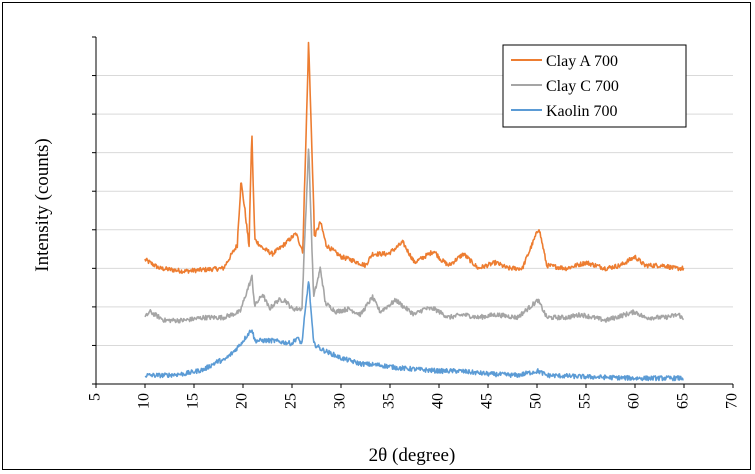  What do you see at coordinates (291, 401) in the screenshot?
I see `x-tick-label: 25` at bounding box center [291, 401].